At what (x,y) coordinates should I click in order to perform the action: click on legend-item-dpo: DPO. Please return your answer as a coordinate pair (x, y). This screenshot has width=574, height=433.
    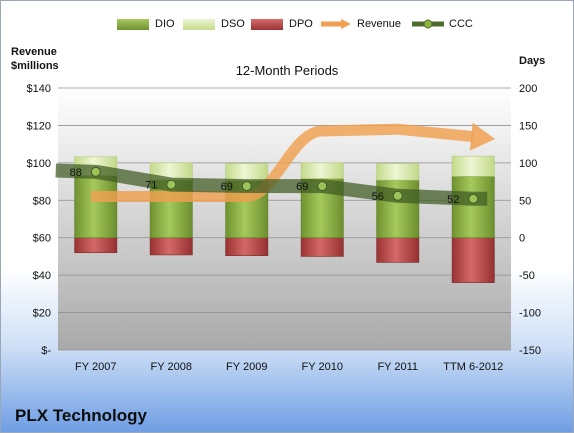
    Looking at the image, I should click on (282, 24).